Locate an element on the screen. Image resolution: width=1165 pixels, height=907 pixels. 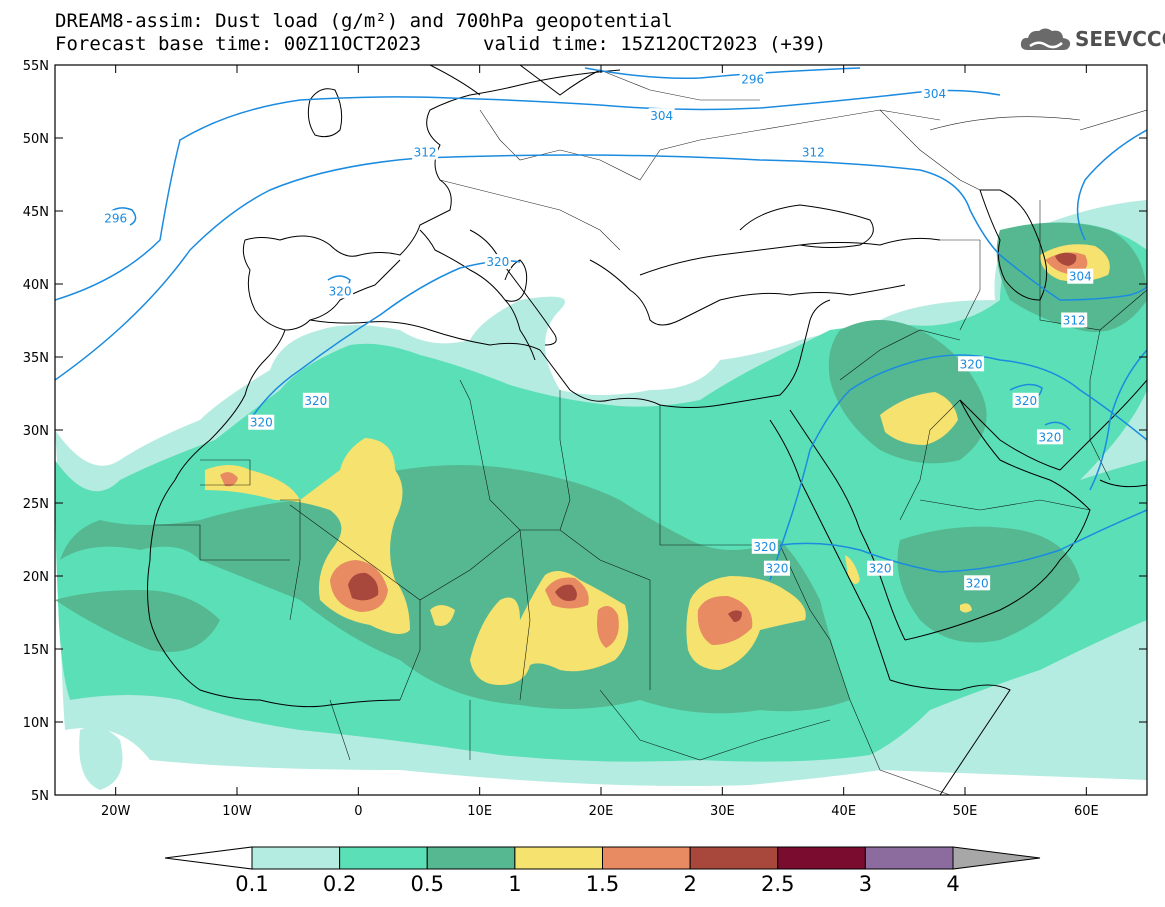
lat-label: 25N is located at coordinates (36, 504).